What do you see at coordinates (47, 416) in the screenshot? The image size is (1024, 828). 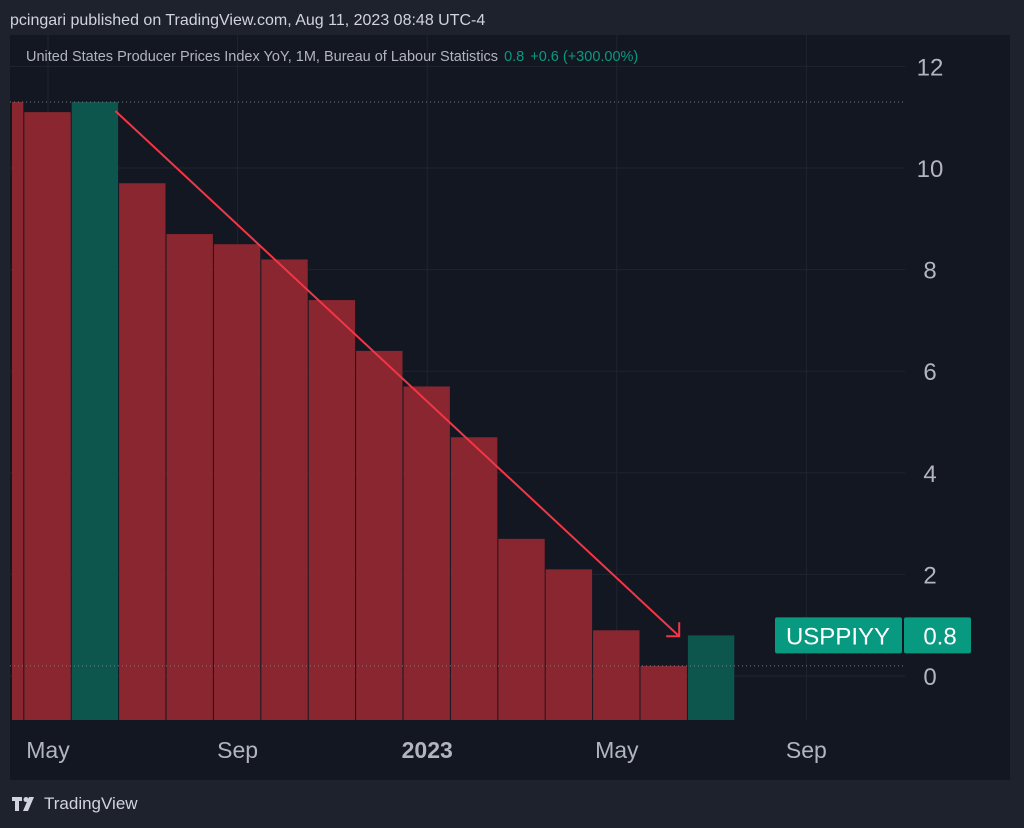 I see `bar-may-2022` at bounding box center [47, 416].